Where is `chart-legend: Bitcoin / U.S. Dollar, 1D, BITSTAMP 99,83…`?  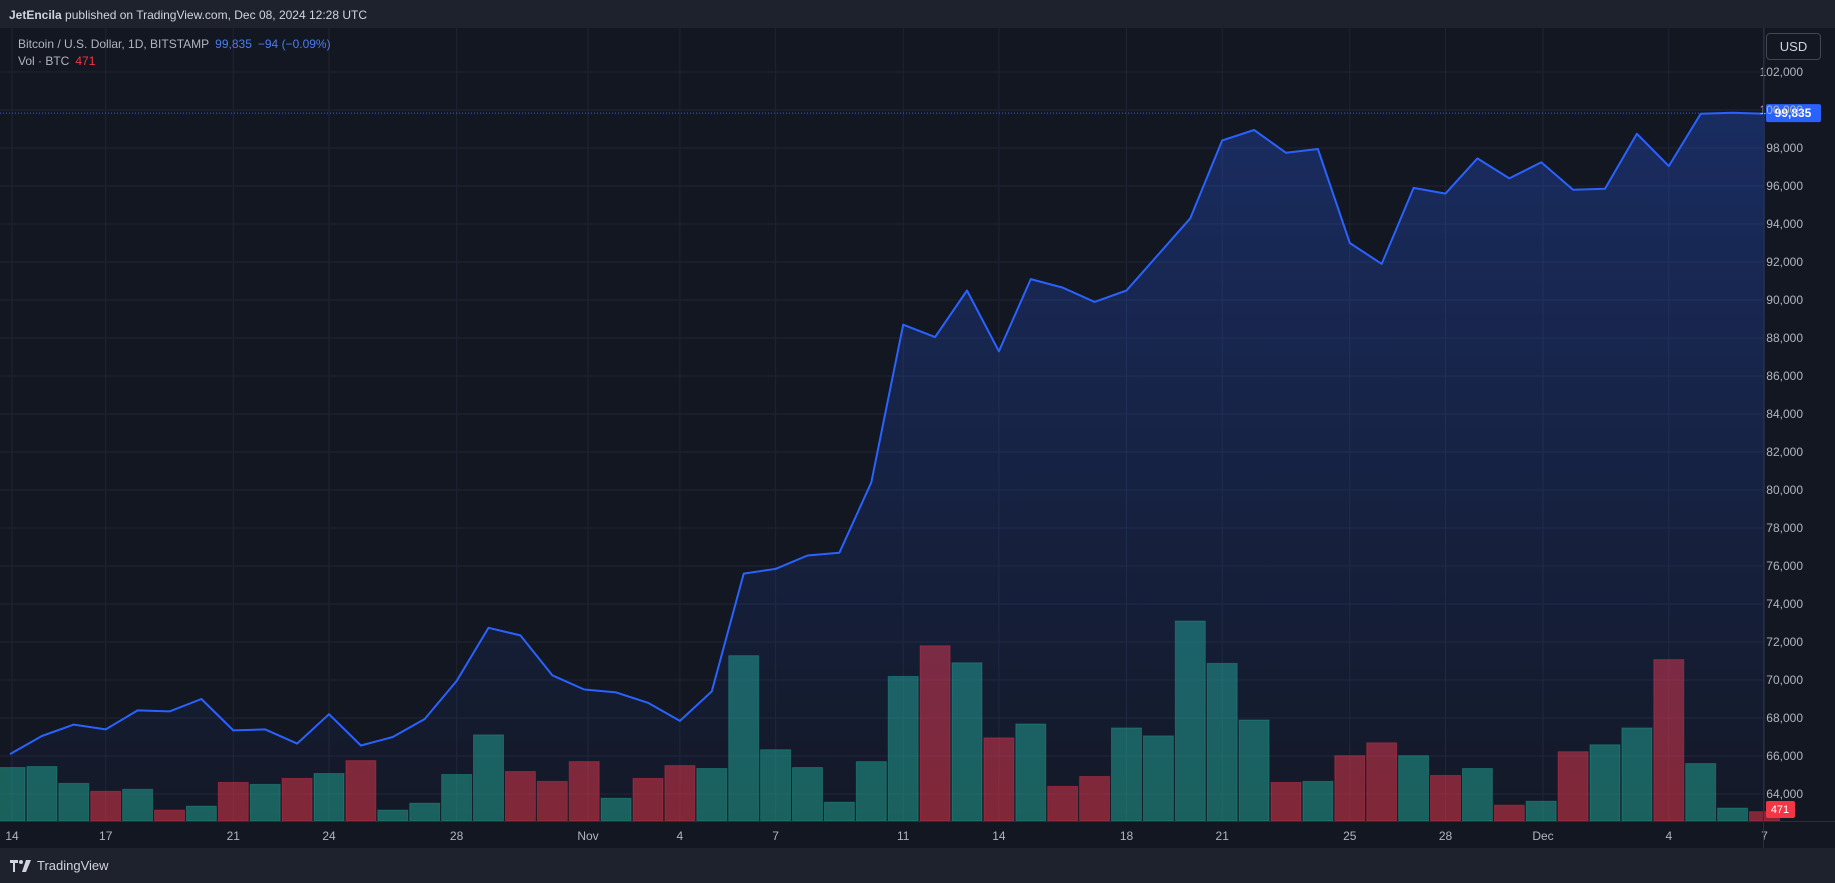 chart-legend: Bitcoin / U.S. Dollar, 1D, BITSTAMP 99,83… is located at coordinates (174, 53).